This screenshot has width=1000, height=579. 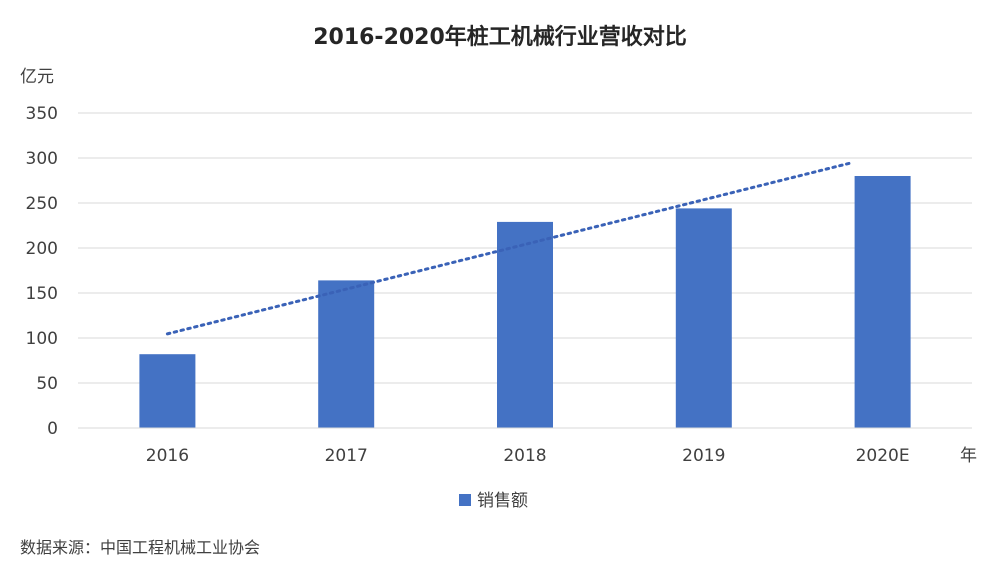 I want to click on y-tick-label: 150, so click(x=42, y=294).